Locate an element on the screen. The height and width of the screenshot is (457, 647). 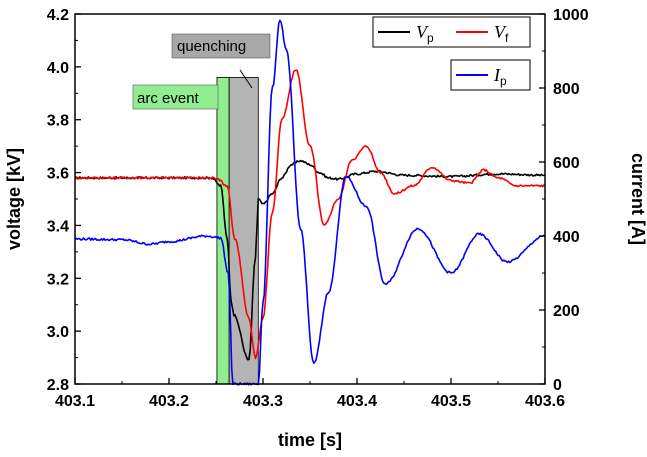
y-right-tick-label: 1000 is located at coordinates (571, 15).